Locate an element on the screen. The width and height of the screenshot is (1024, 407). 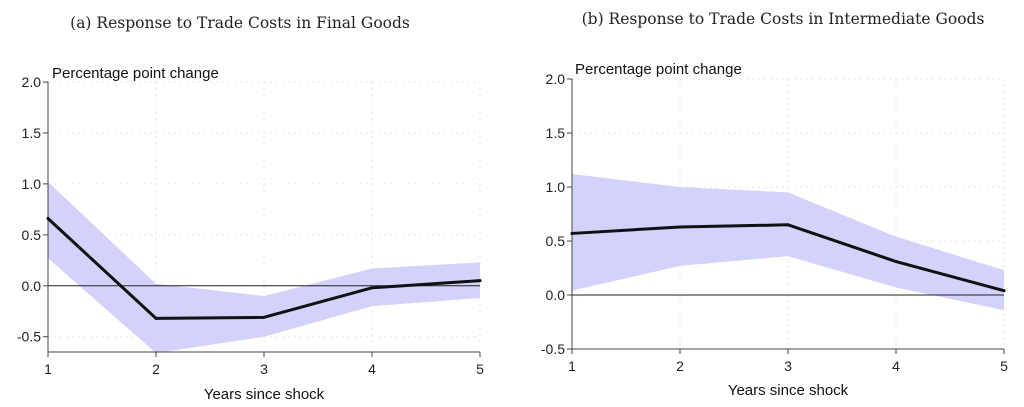
panel-b-x-axis-label: Years since shock is located at coordinates (788, 390).